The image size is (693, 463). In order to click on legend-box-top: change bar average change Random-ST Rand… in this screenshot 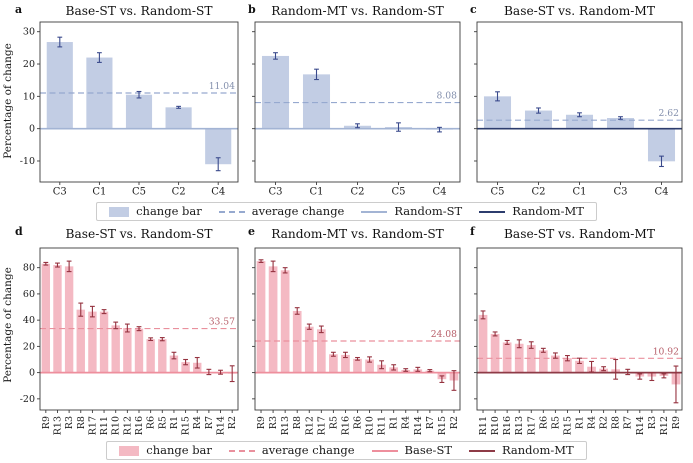, I will do `click(346, 211)`.